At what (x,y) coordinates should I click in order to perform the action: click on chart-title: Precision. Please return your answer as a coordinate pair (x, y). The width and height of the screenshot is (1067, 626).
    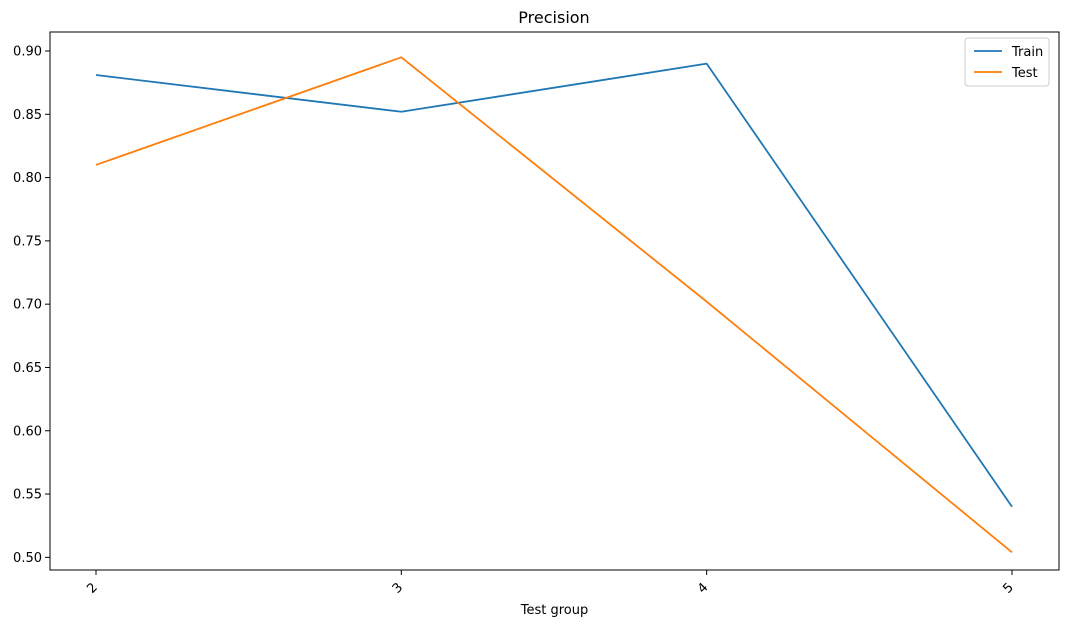
    Looking at the image, I should click on (553, 17).